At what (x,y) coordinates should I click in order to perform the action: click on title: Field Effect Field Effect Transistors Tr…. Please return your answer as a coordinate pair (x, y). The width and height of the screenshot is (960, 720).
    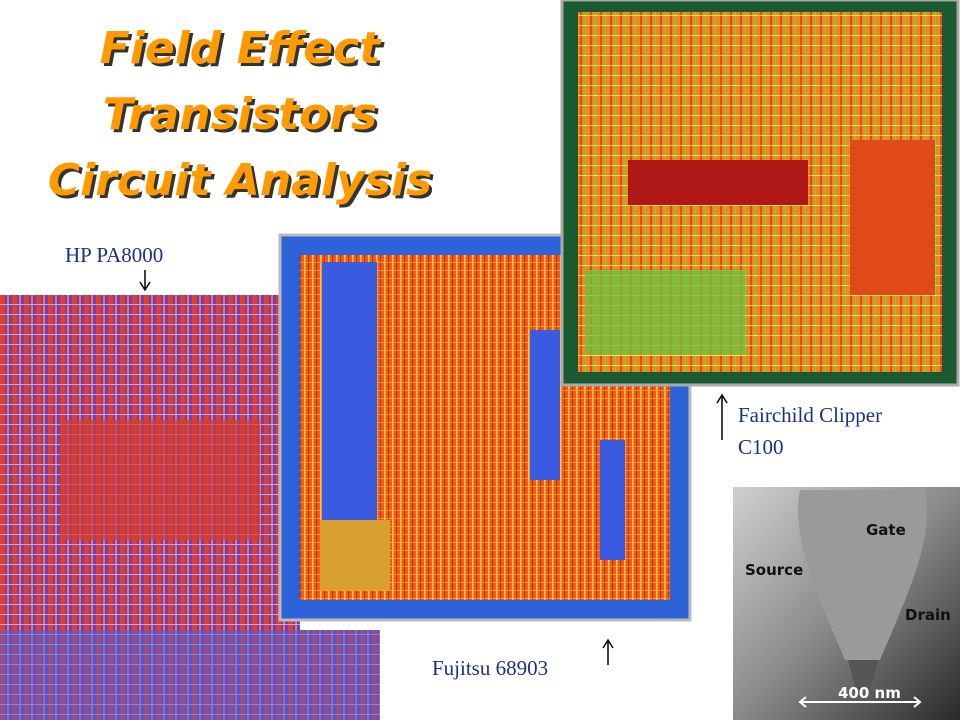
    Looking at the image, I should click on (241, 116).